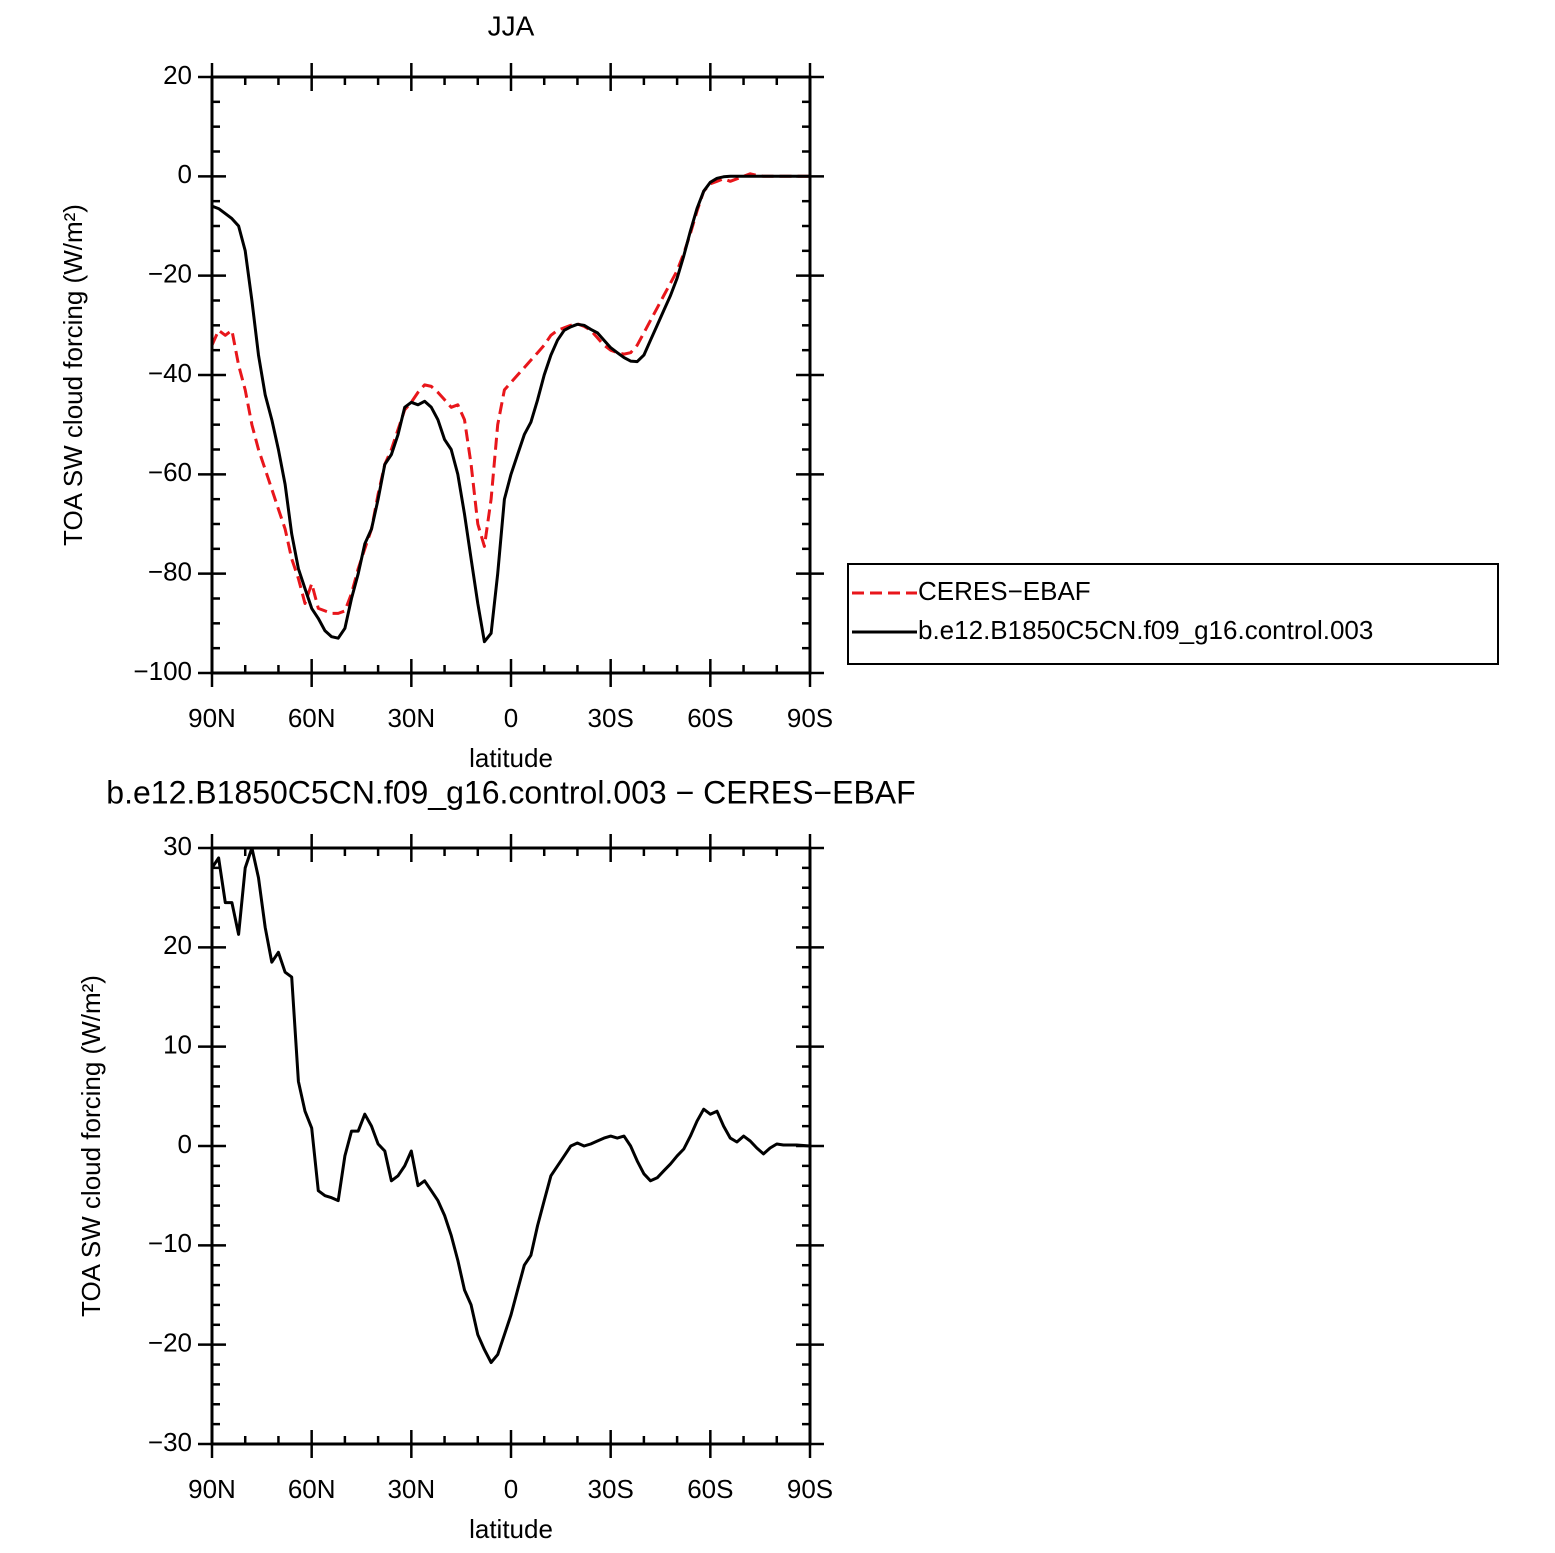 The height and width of the screenshot is (1553, 1555). I want to click on y-tick-label: −60, so click(170, 472).